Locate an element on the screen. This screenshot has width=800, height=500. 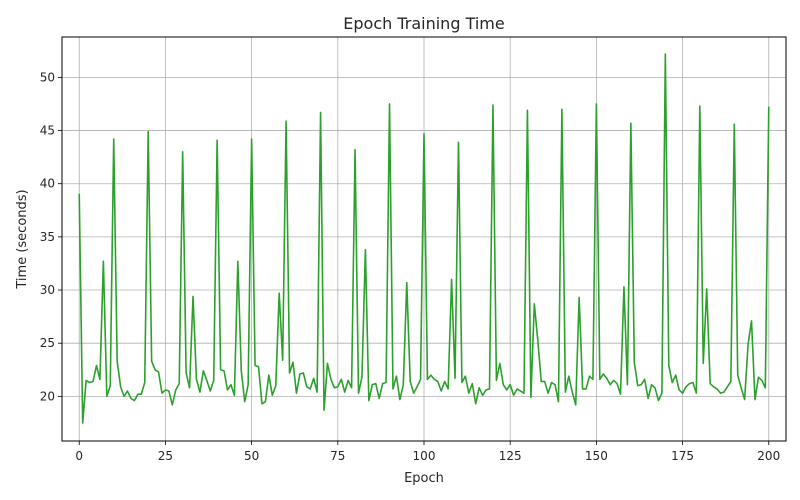
y-tick-label: 20 is located at coordinates (47, 396).